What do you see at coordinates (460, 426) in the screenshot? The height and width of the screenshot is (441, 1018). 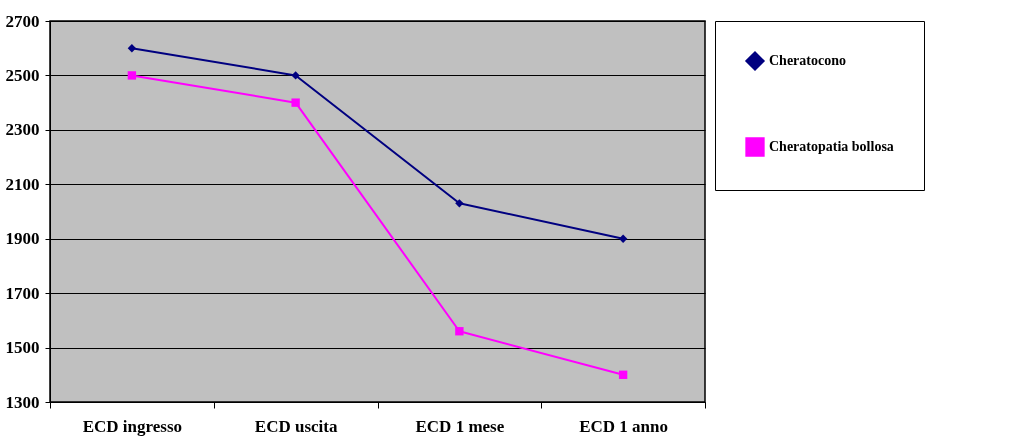 I see `x-tick-label: ECD 1 mese` at bounding box center [460, 426].